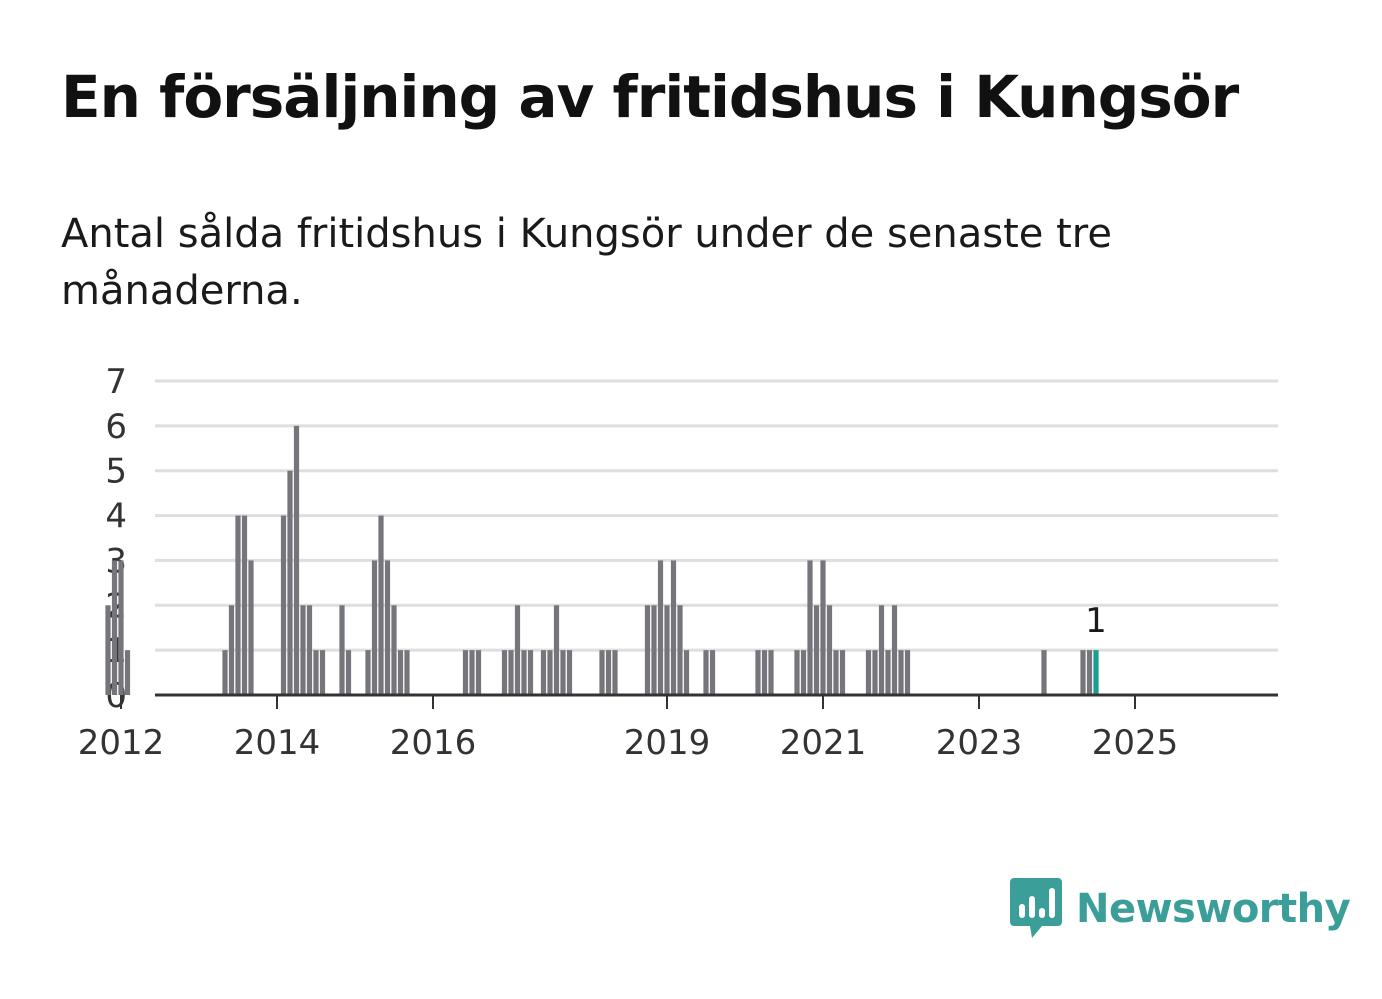  Describe the element at coordinates (116, 472) in the screenshot. I see `y-tick-label: 5` at that location.